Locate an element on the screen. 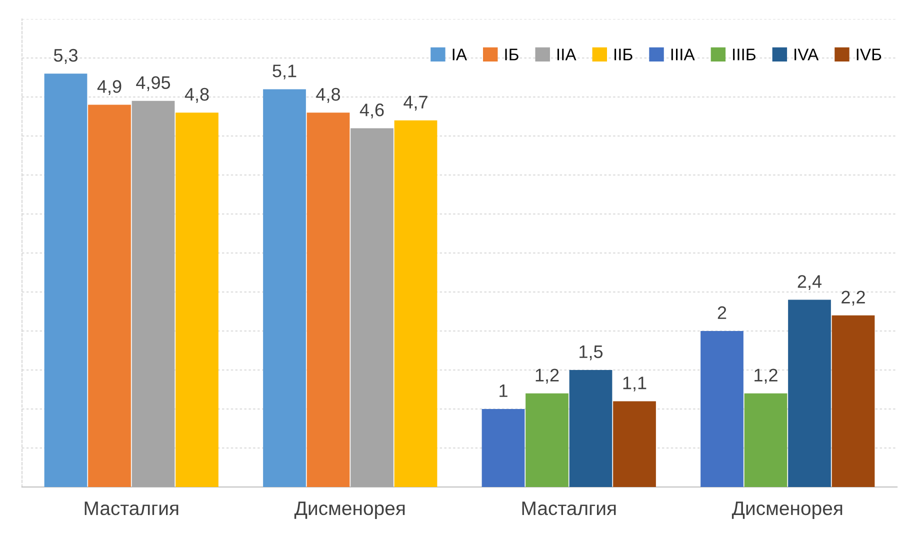 The image size is (919, 539). legend-label: IVБ is located at coordinates (869, 54).